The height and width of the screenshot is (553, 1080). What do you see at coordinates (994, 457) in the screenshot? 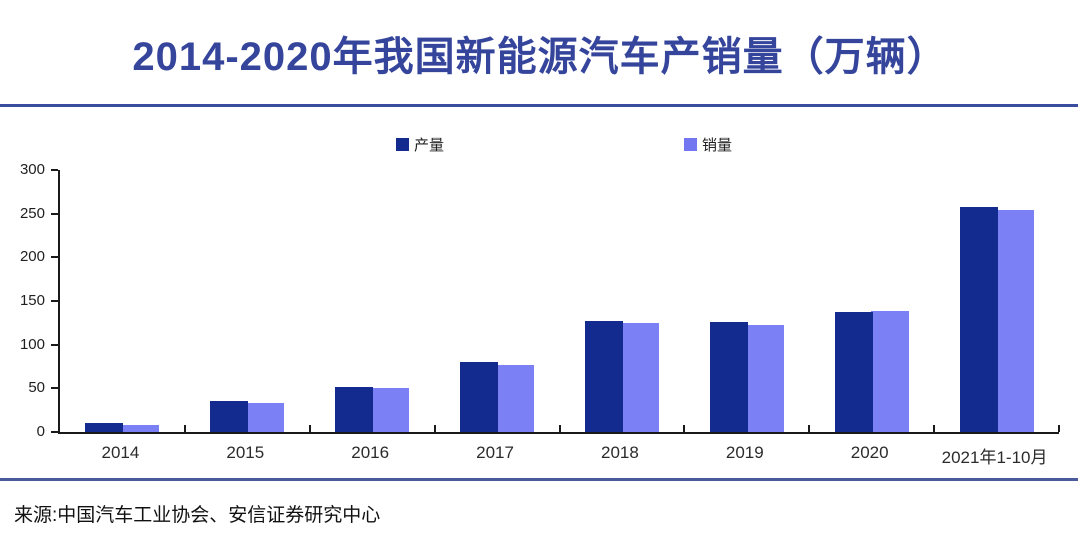
I see `x-axis-category-label: 2021年1-10月` at bounding box center [994, 457].